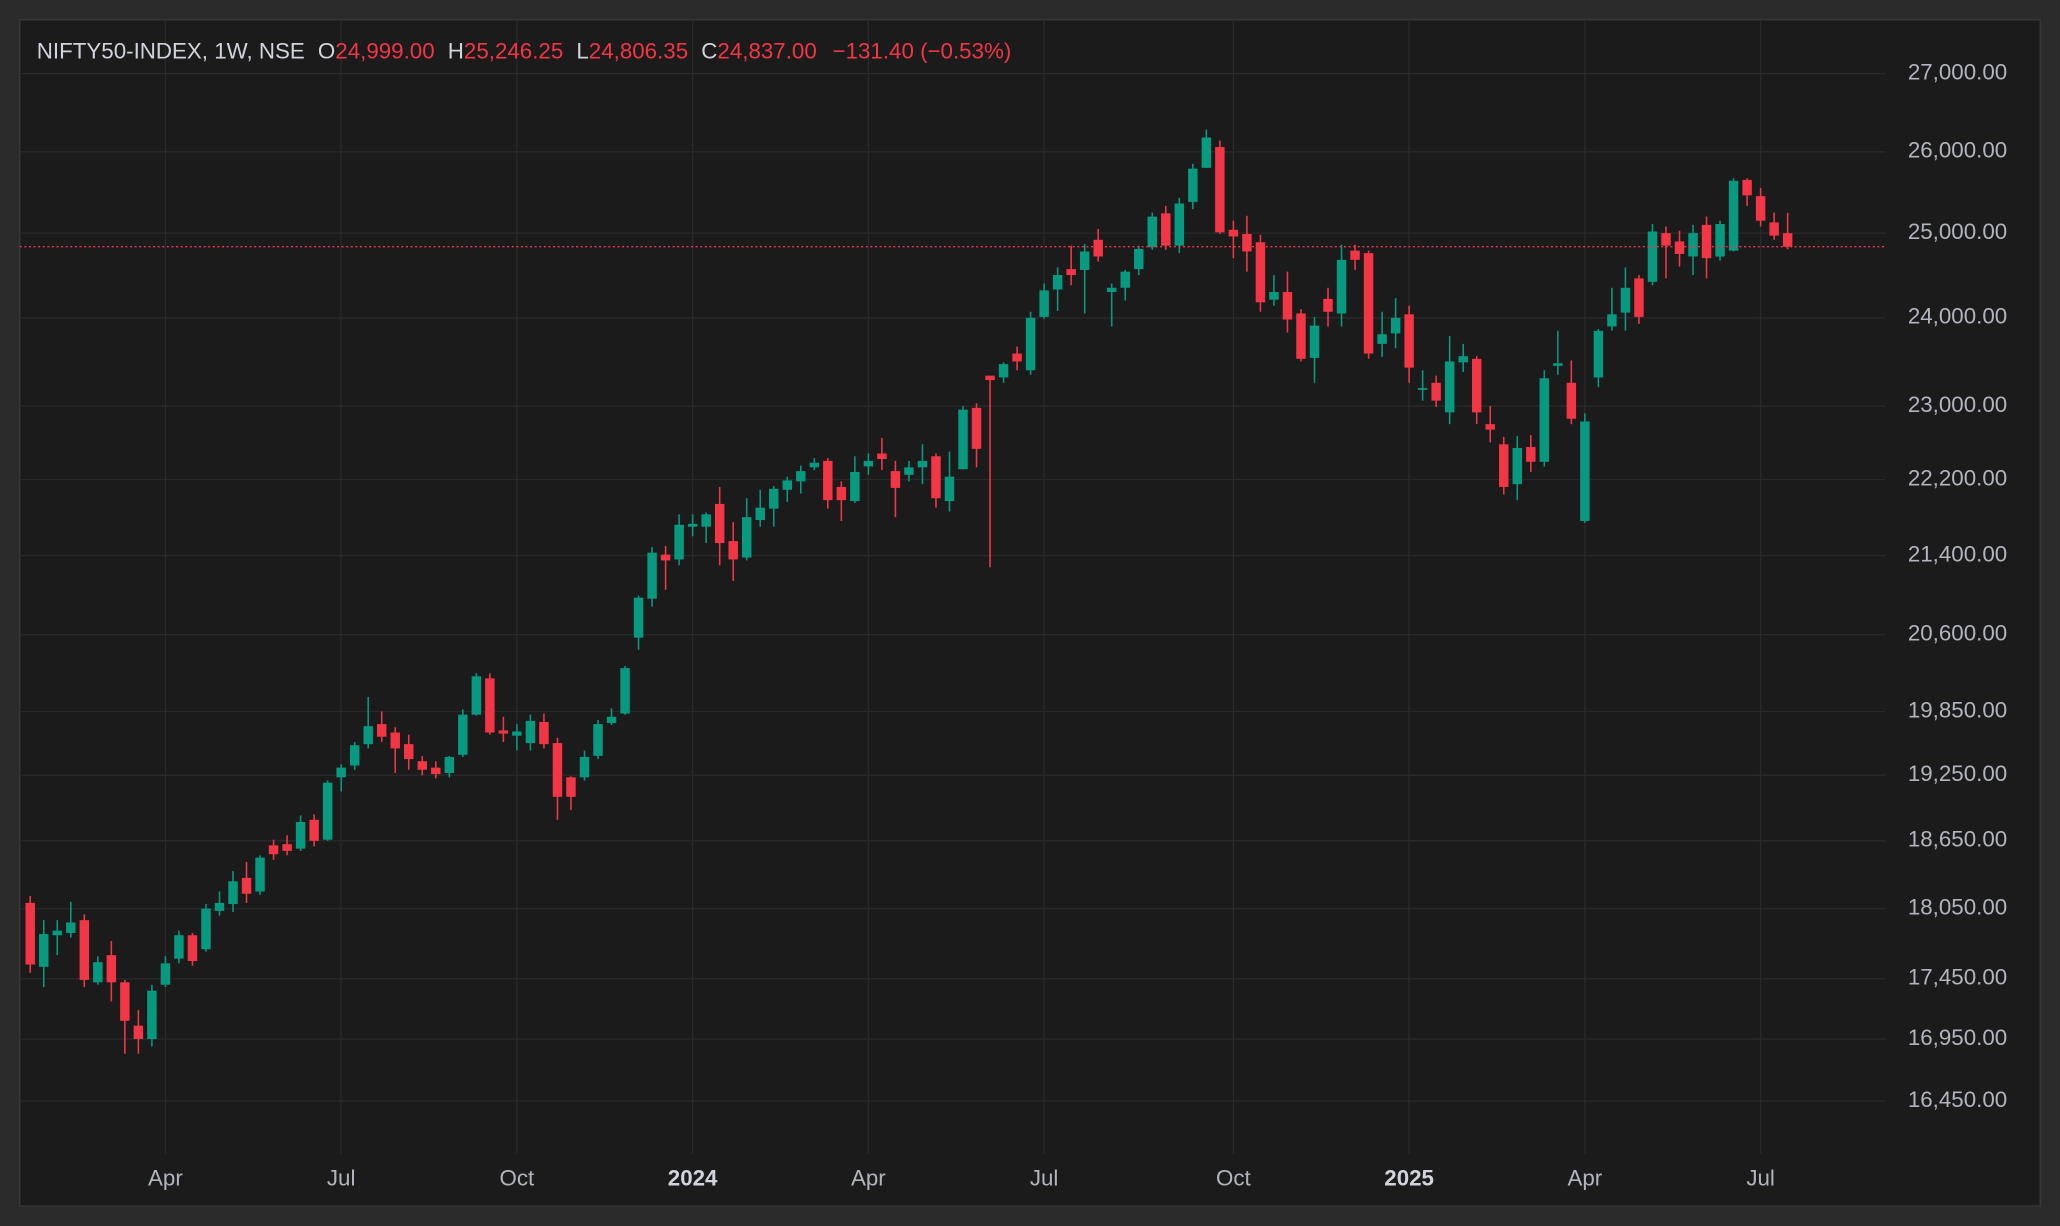 This screenshot has height=1226, width=2060. I want to click on high-value: 25,246.25, so click(513, 50).